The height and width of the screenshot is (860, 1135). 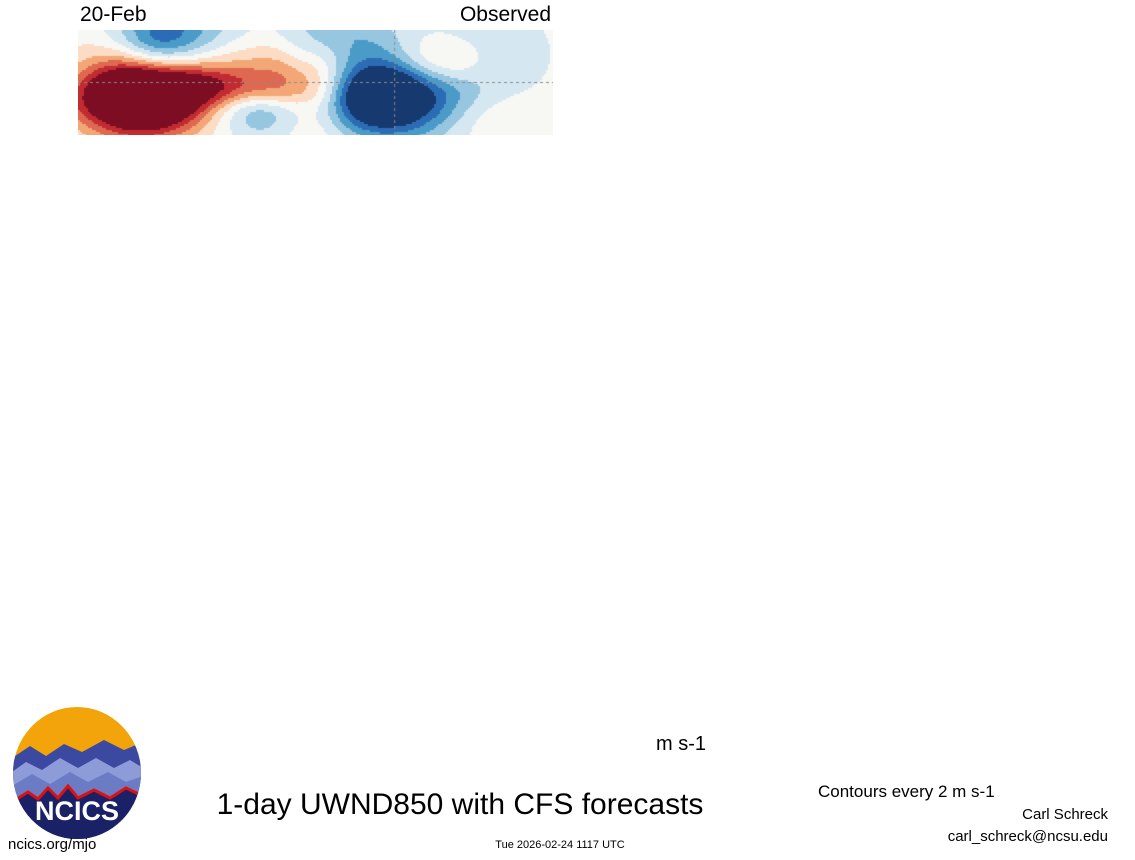 I want to click on colorbar-unit: m s-1, so click(x=681, y=744).